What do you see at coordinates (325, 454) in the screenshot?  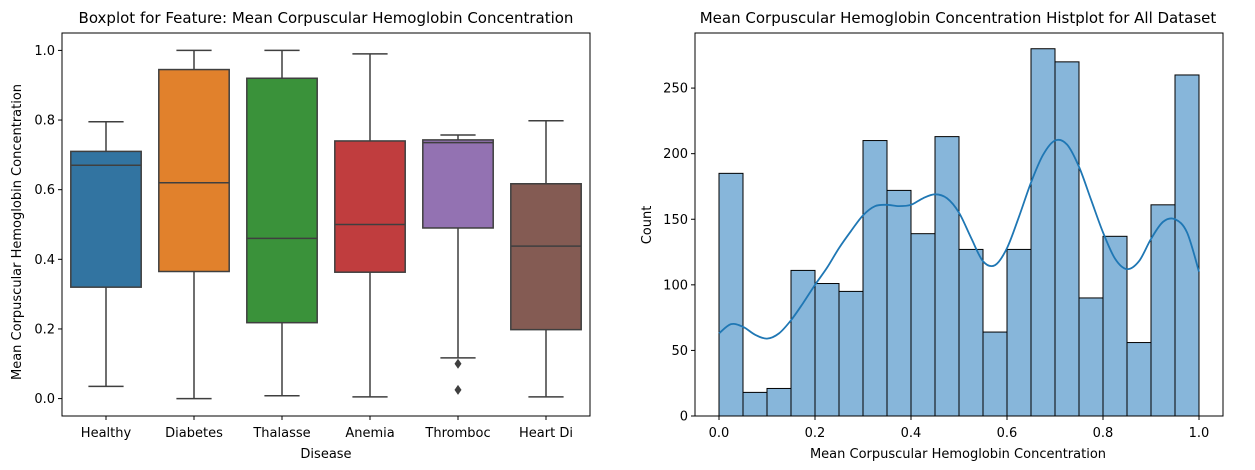 I see `boxplot-x-axis-label: Disease` at bounding box center [325, 454].